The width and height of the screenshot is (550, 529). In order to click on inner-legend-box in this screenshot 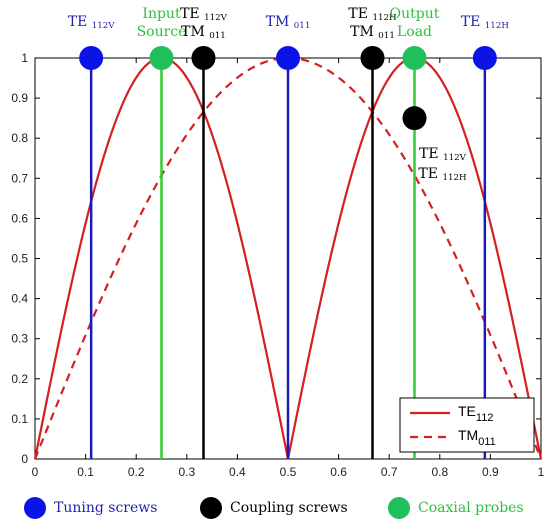, I will do `click(467, 425)`.